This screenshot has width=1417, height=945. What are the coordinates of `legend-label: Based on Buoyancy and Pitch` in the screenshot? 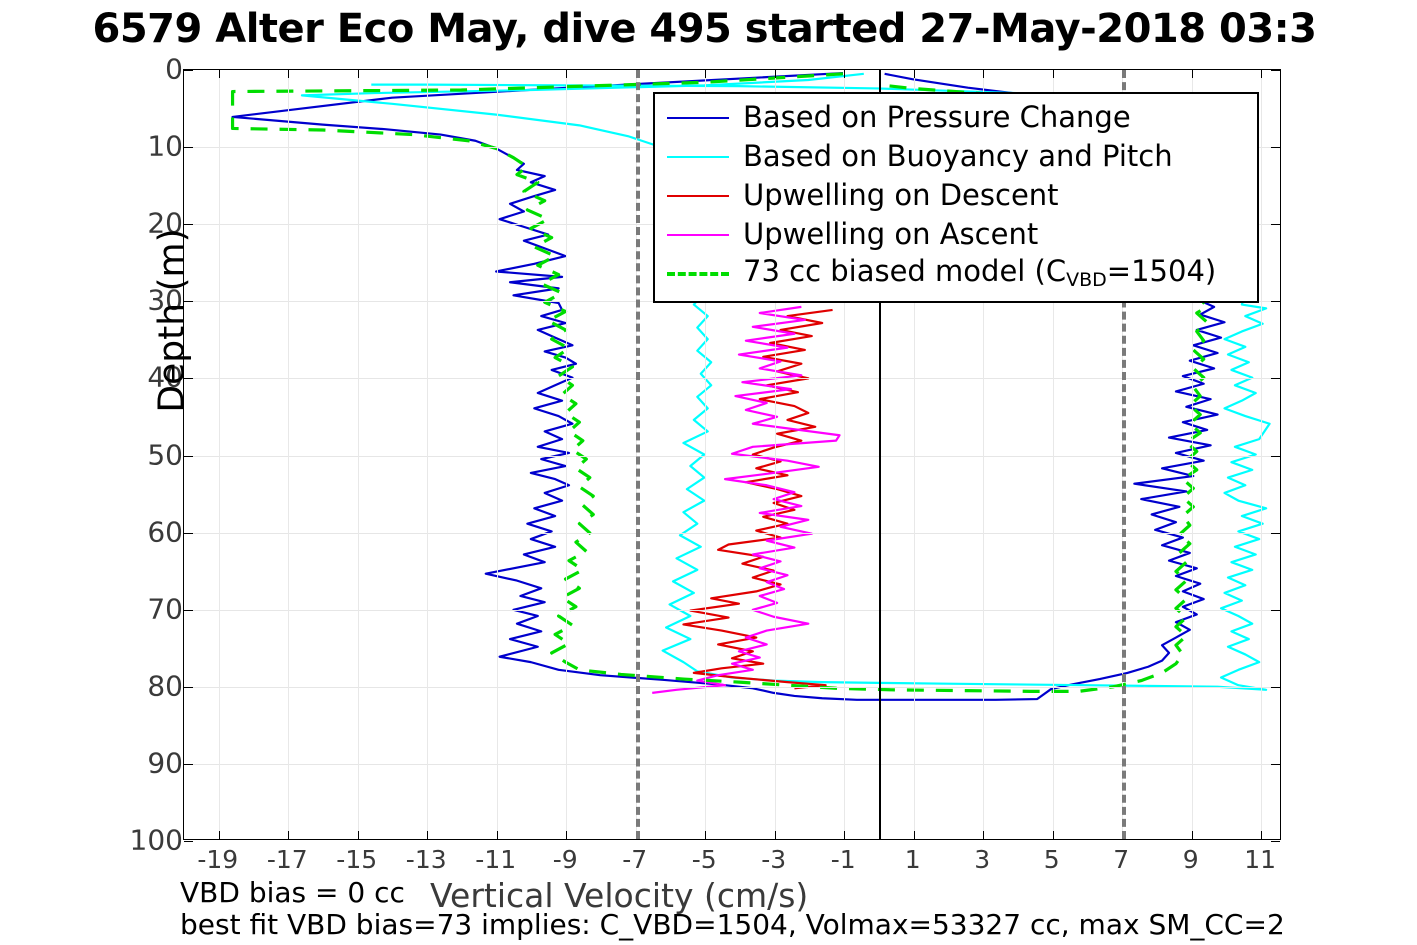 It's located at (958, 156).